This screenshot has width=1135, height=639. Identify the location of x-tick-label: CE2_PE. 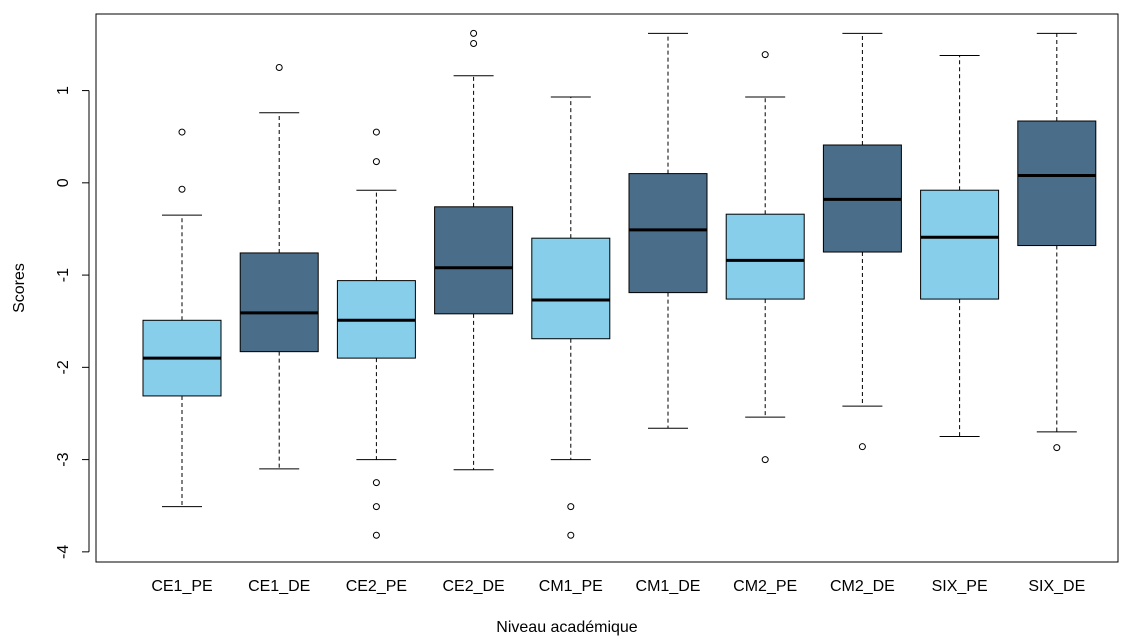
(376, 586).